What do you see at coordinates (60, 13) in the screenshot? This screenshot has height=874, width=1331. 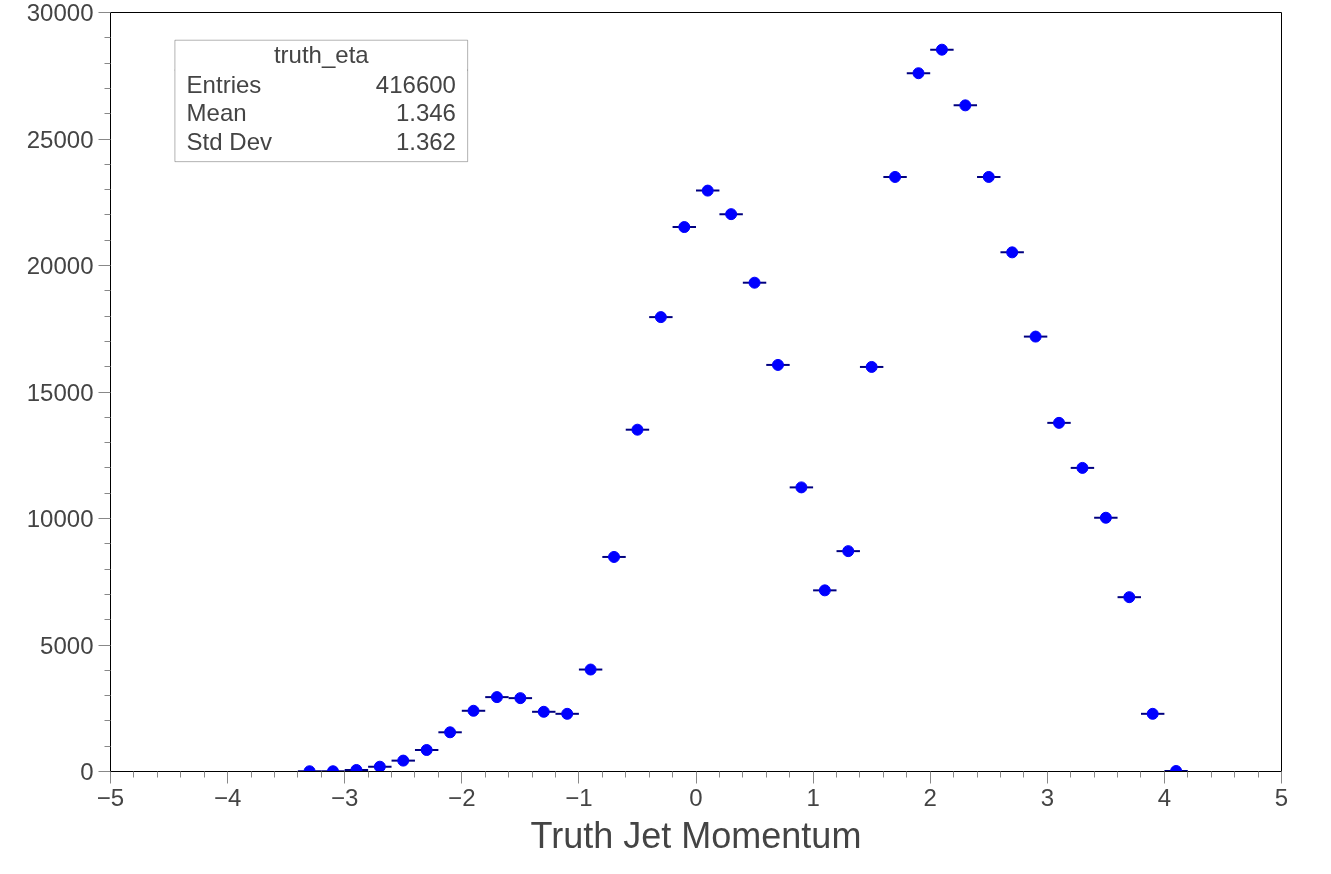 I see `y-tick-label: 30000` at bounding box center [60, 13].